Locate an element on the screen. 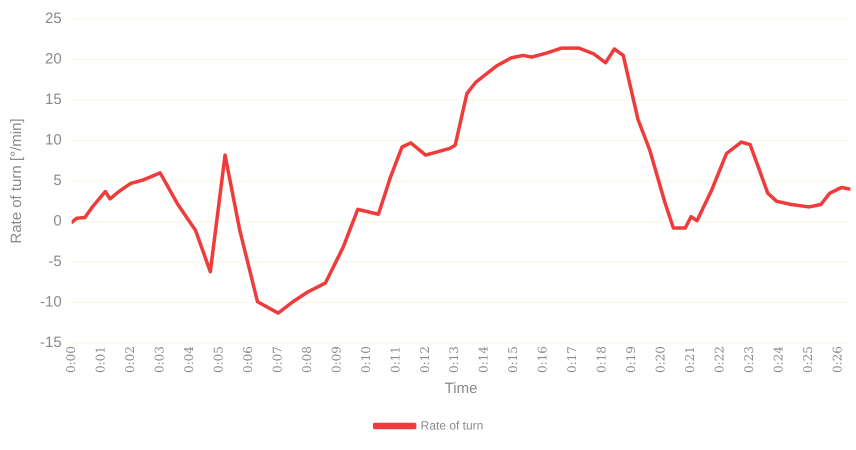 The image size is (856, 450). y-tick-label: -10 is located at coordinates (51, 302).